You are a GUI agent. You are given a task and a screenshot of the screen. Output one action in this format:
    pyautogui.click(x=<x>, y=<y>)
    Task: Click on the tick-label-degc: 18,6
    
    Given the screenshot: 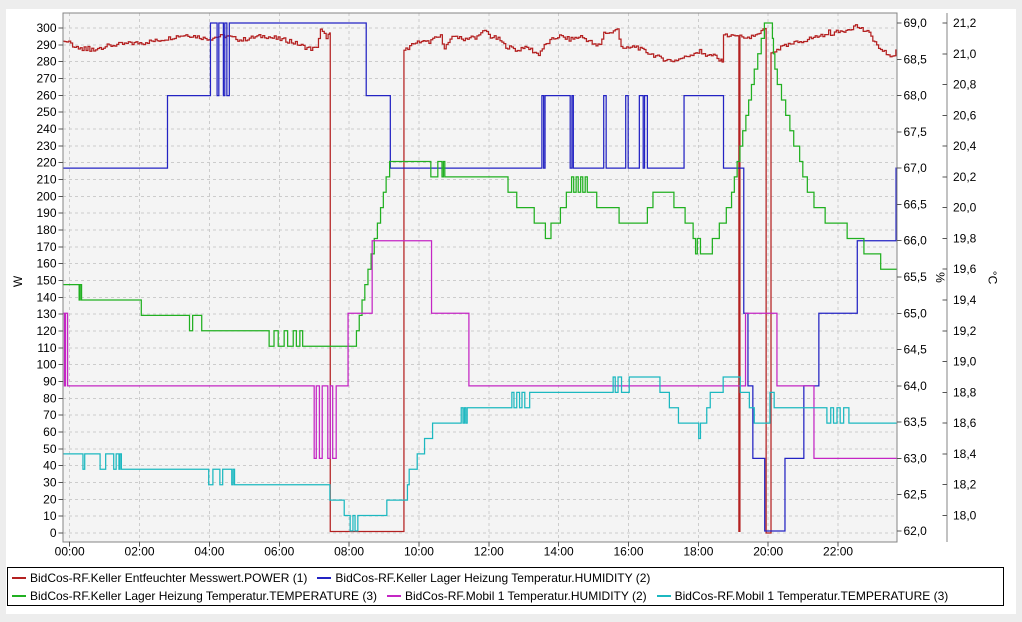 What is the action you would take?
    pyautogui.click(x=965, y=423)
    